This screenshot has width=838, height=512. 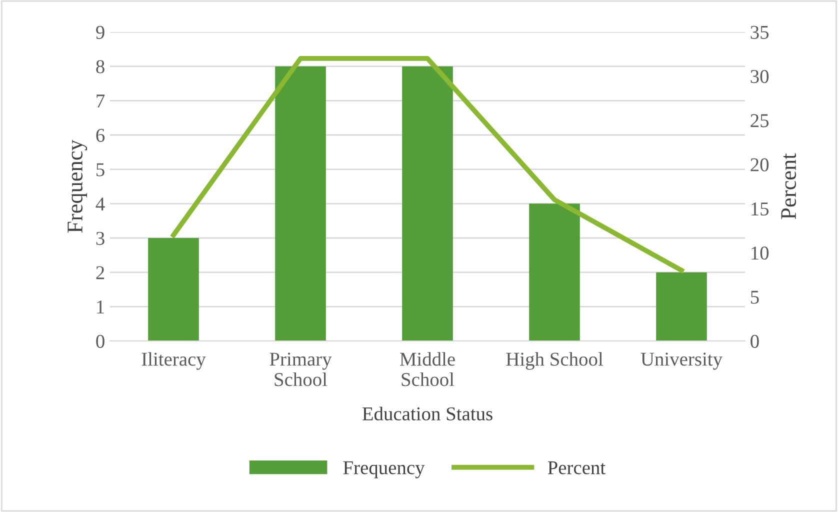 I want to click on y-tick-label: 6, so click(x=100, y=135).